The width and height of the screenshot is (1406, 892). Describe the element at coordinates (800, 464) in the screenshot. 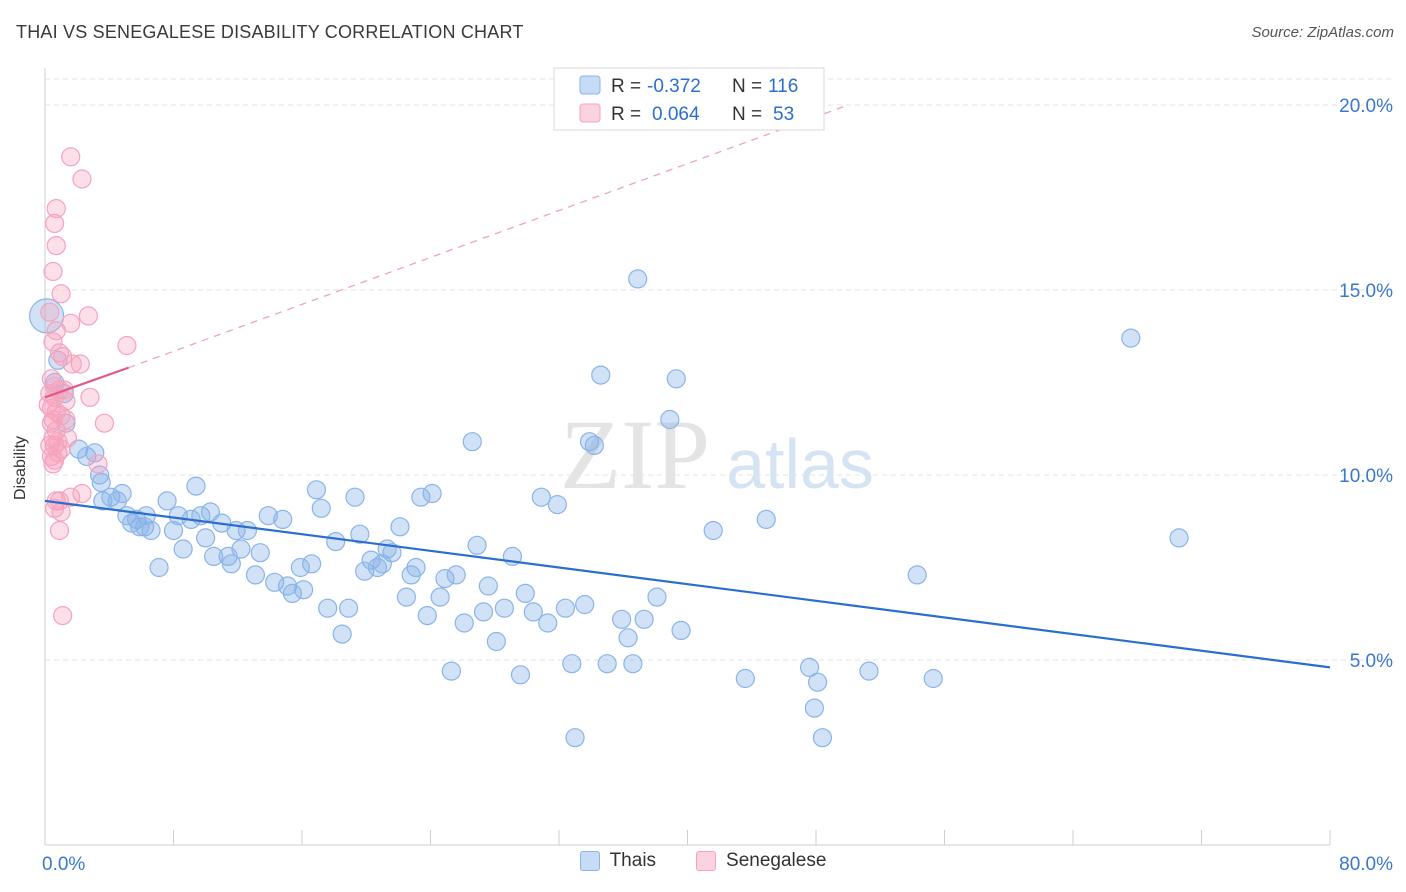

I see `watermark-atlas: atlas` at that location.